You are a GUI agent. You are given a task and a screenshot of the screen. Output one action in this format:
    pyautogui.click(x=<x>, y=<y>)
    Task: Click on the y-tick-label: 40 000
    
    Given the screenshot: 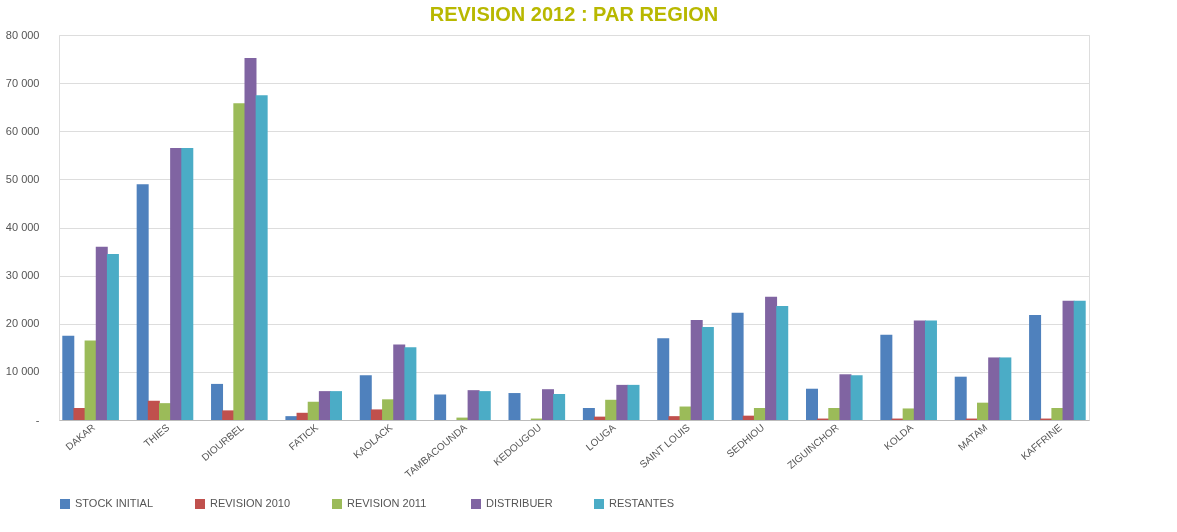 What is the action you would take?
    pyautogui.click(x=22, y=227)
    